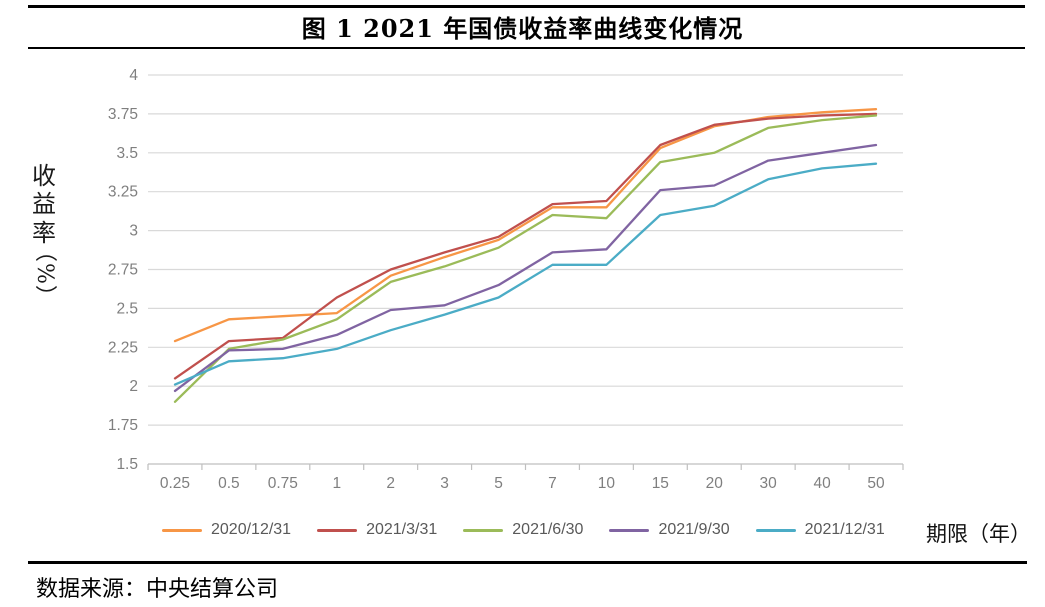  I want to click on y-tick-label: 4, so click(133, 75).